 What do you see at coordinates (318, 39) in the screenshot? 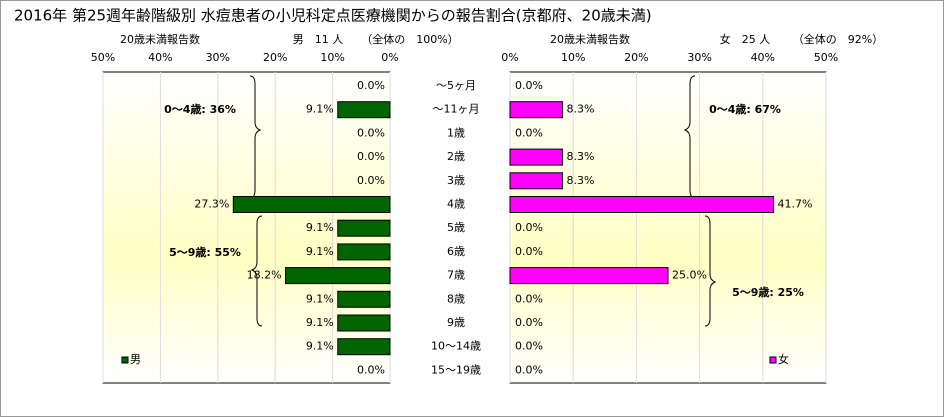
I see `header-label: 男 11 人` at bounding box center [318, 39].